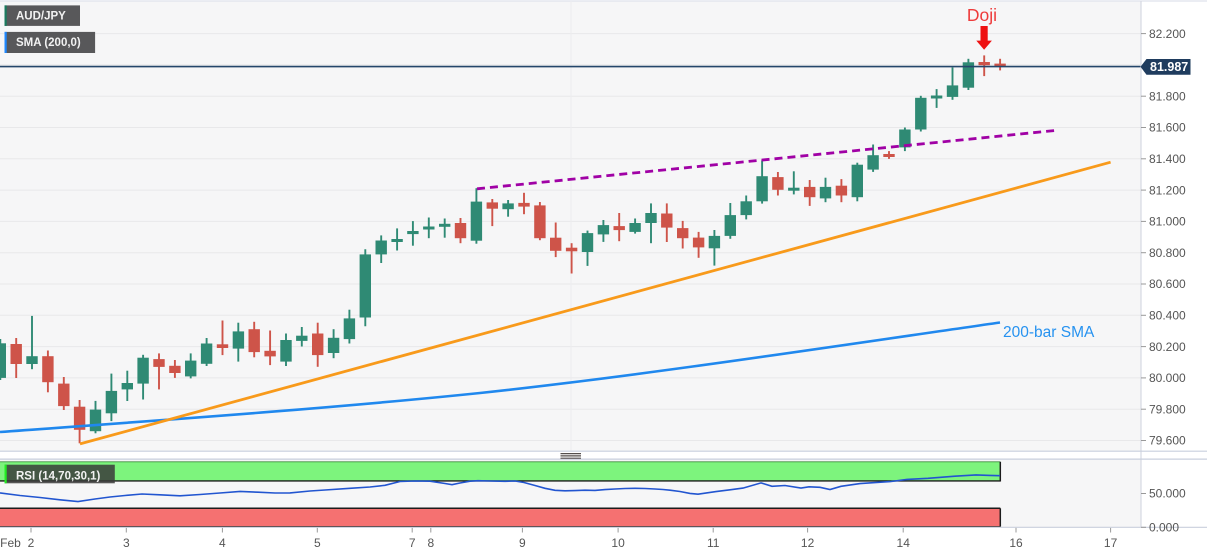 The width and height of the screenshot is (1207, 555). I want to click on svg-text: 7, so click(412, 543).